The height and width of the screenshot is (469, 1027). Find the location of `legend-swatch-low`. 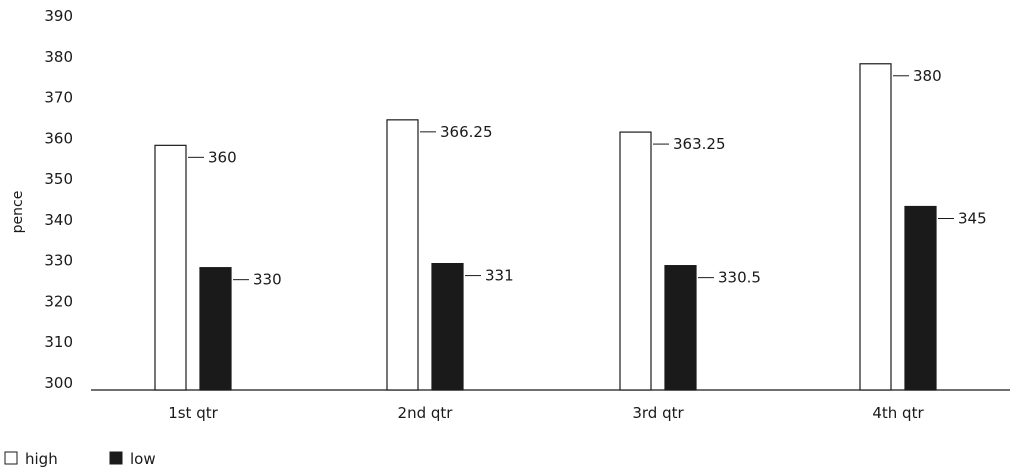

legend-swatch-low is located at coordinates (116, 458).